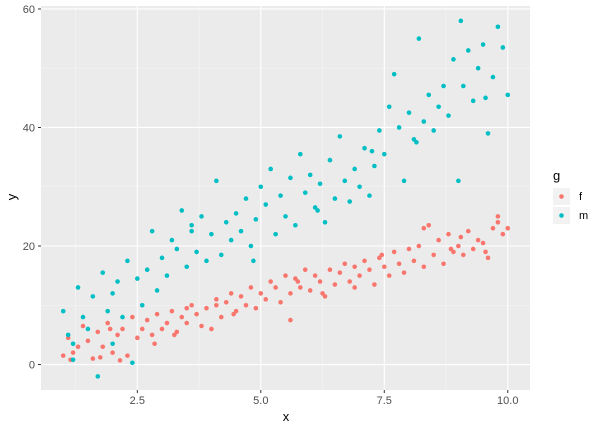 Image resolution: width=600 pixels, height=429 pixels. What do you see at coordinates (384, 401) in the screenshot?
I see `x-tick-label: 7.5` at bounding box center [384, 401].